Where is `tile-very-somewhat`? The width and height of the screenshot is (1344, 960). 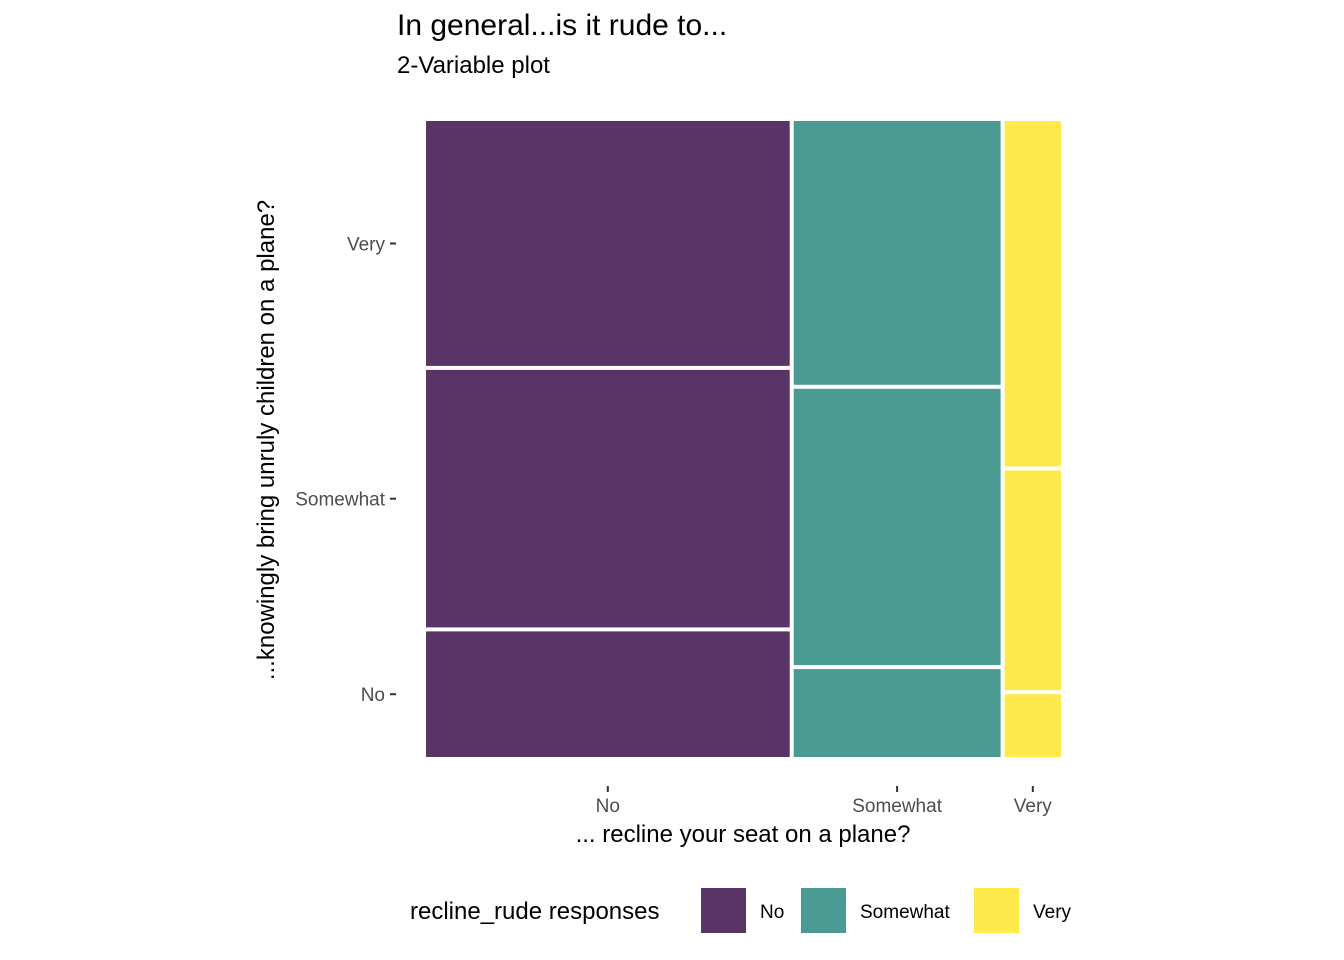 tile-very-somewhat is located at coordinates (1032, 580).